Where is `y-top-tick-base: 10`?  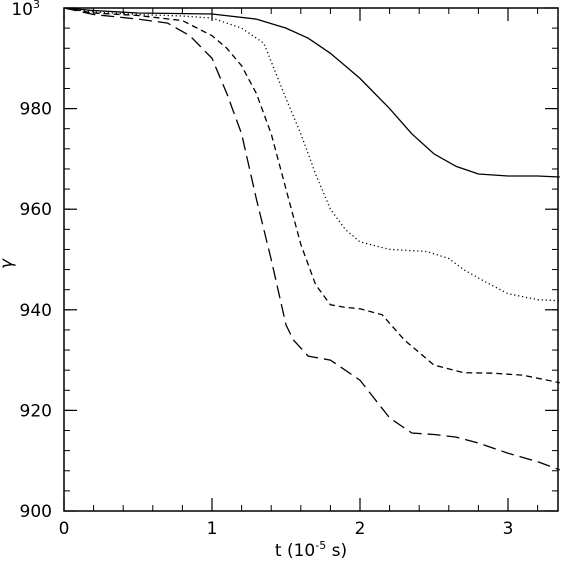
y-top-tick-base: 10 is located at coordinates (22, 10).